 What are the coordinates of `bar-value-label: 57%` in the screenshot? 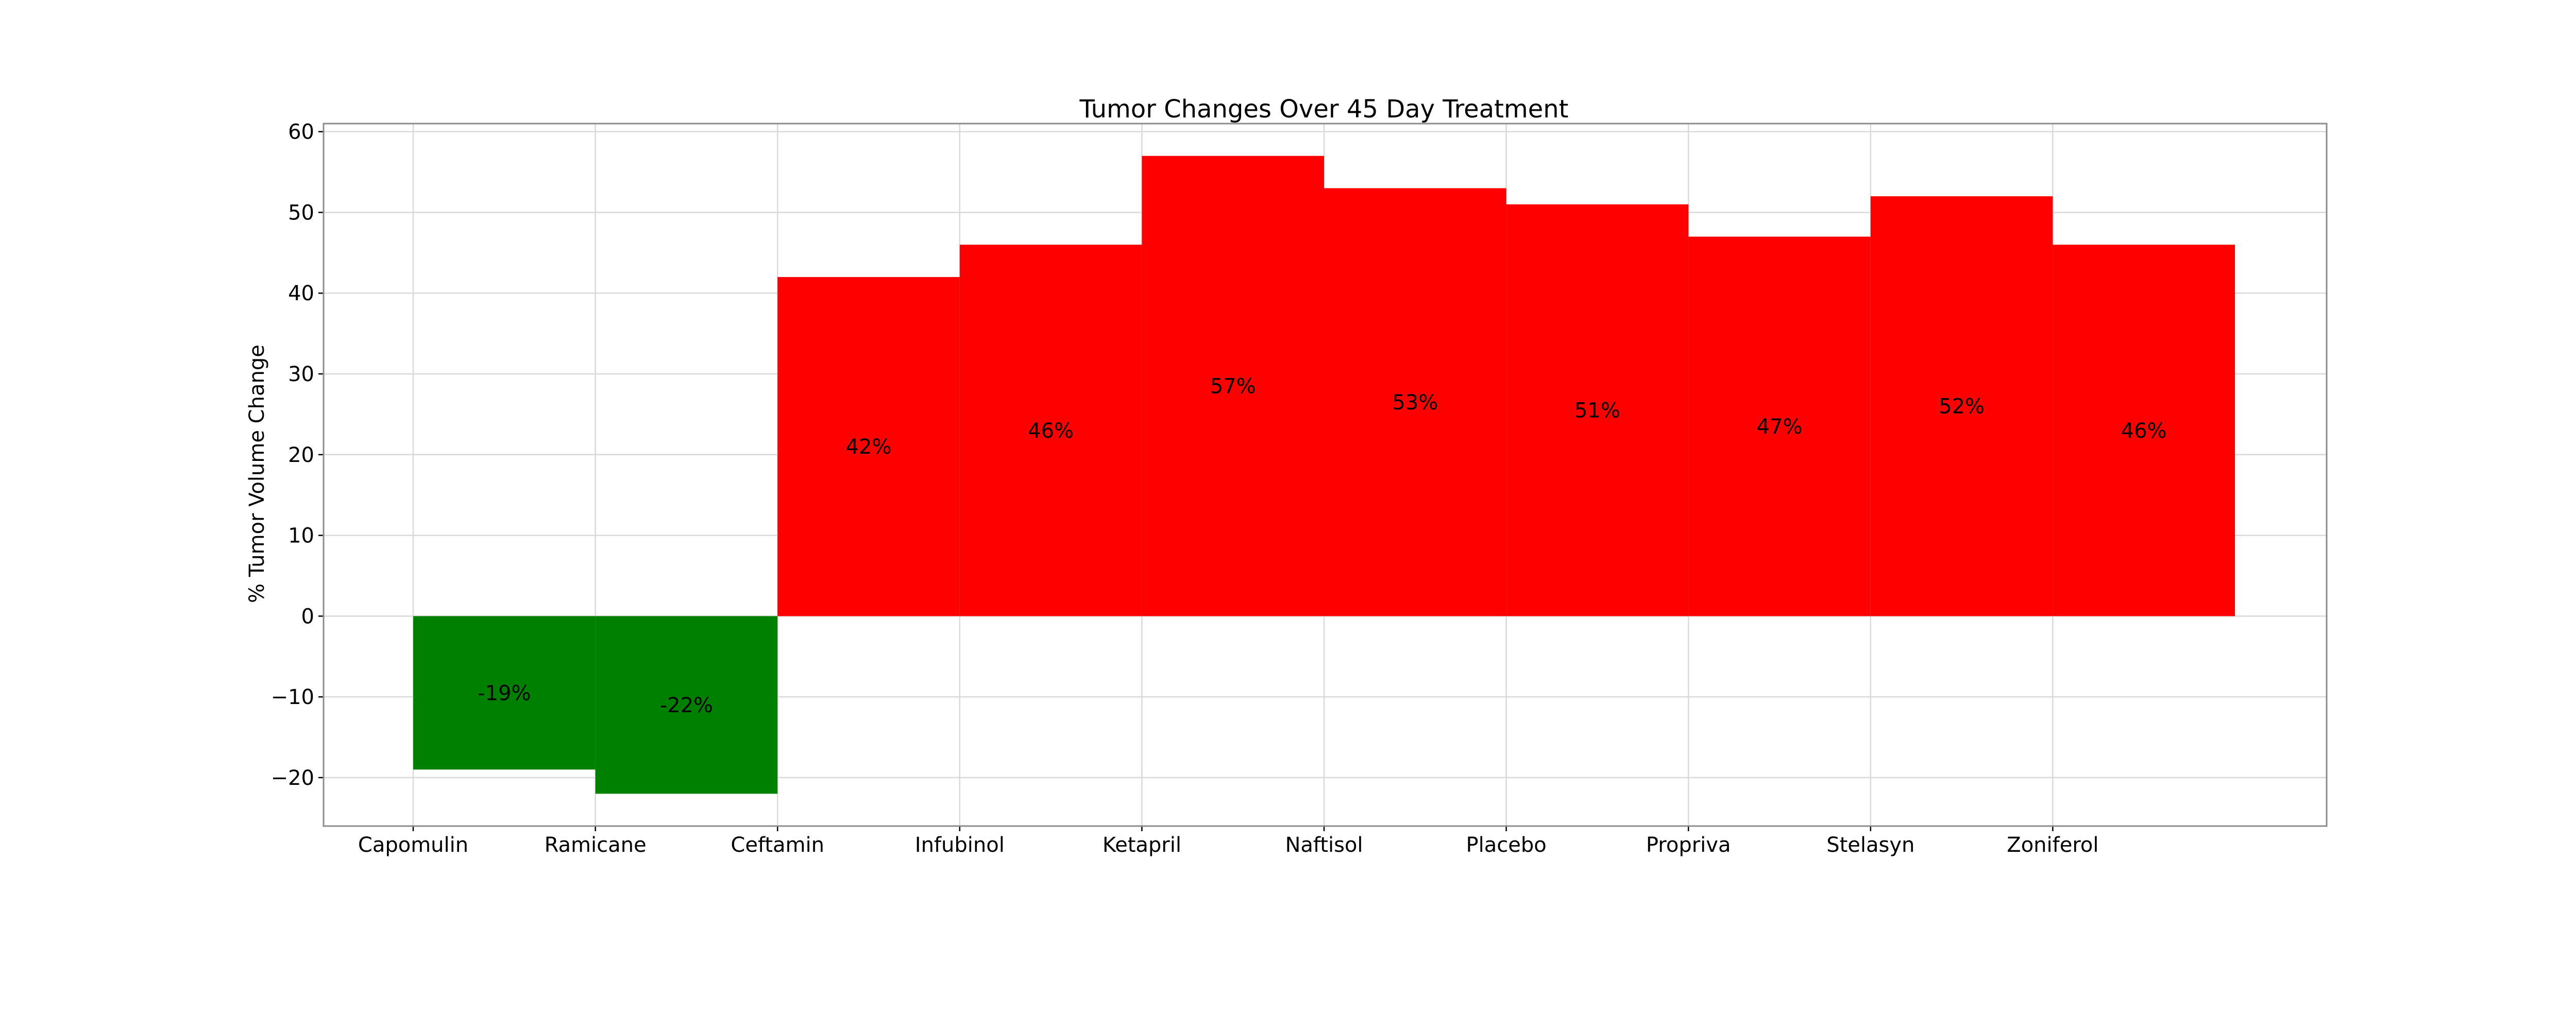 It's located at (1233, 387).